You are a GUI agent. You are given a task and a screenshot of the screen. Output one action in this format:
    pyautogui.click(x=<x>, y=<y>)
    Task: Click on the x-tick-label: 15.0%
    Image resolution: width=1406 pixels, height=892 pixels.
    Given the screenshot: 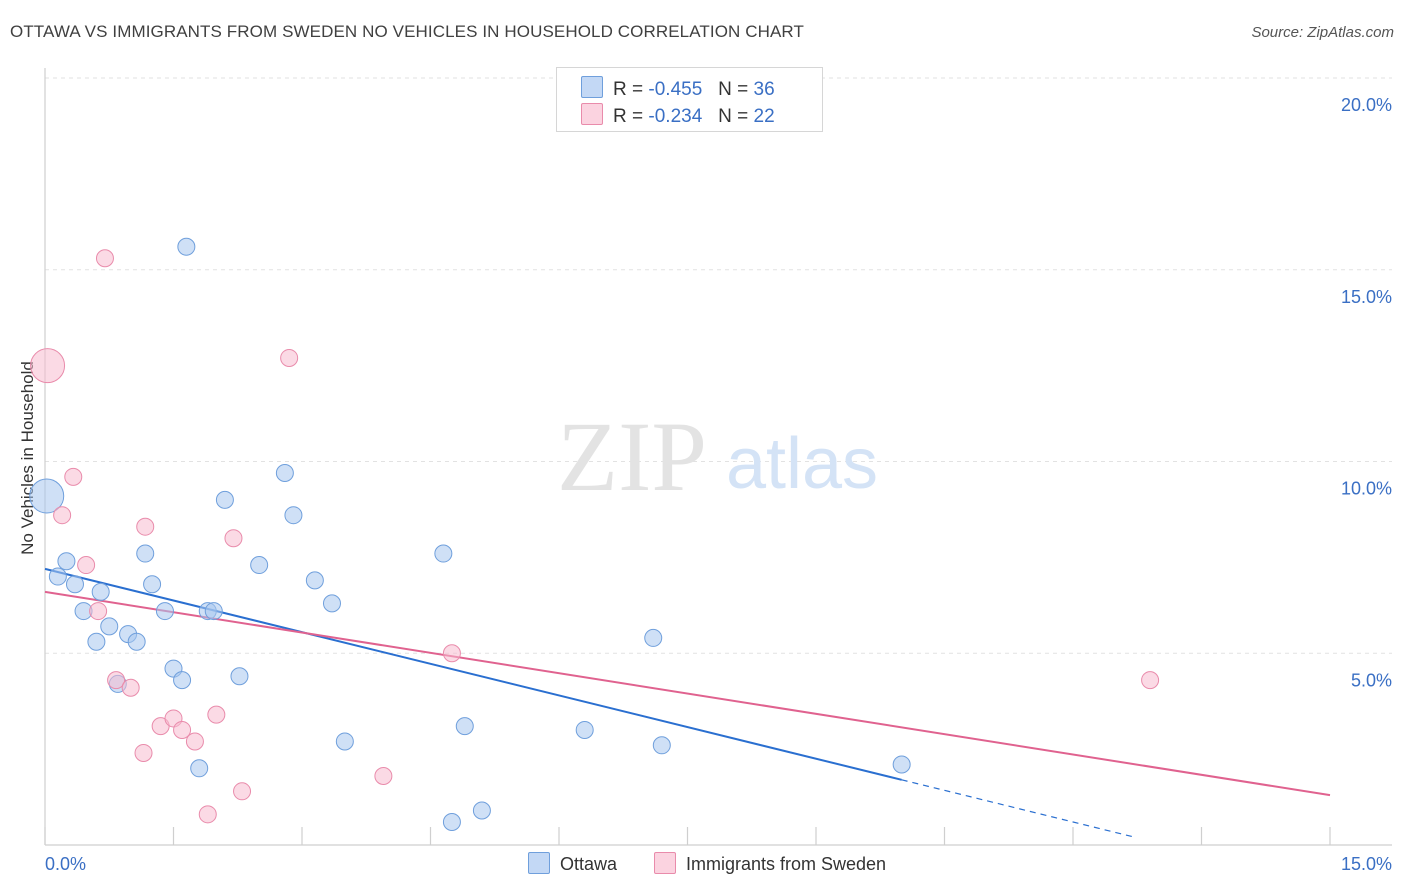 What is the action you would take?
    pyautogui.click(x=1366, y=864)
    